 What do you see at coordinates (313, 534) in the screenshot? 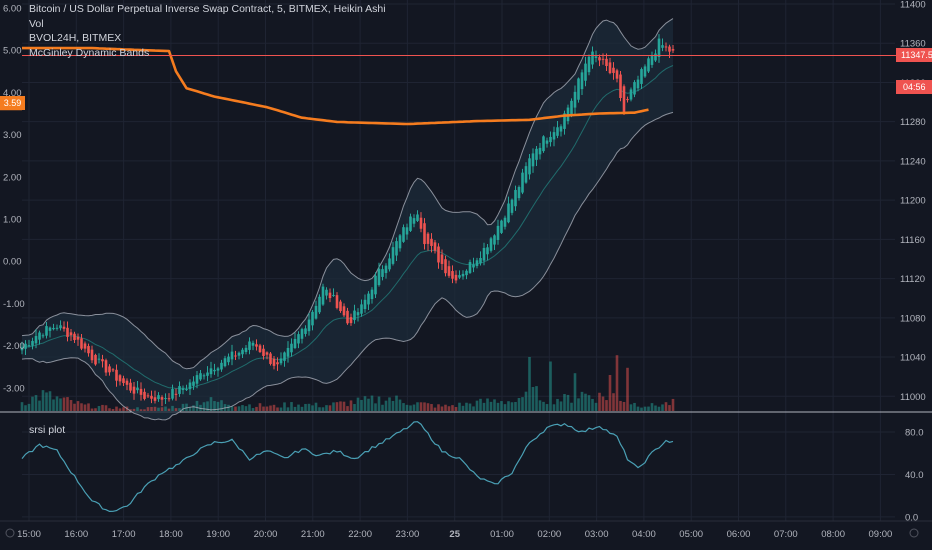
I see `time-tick-label: 21:00` at bounding box center [313, 534].